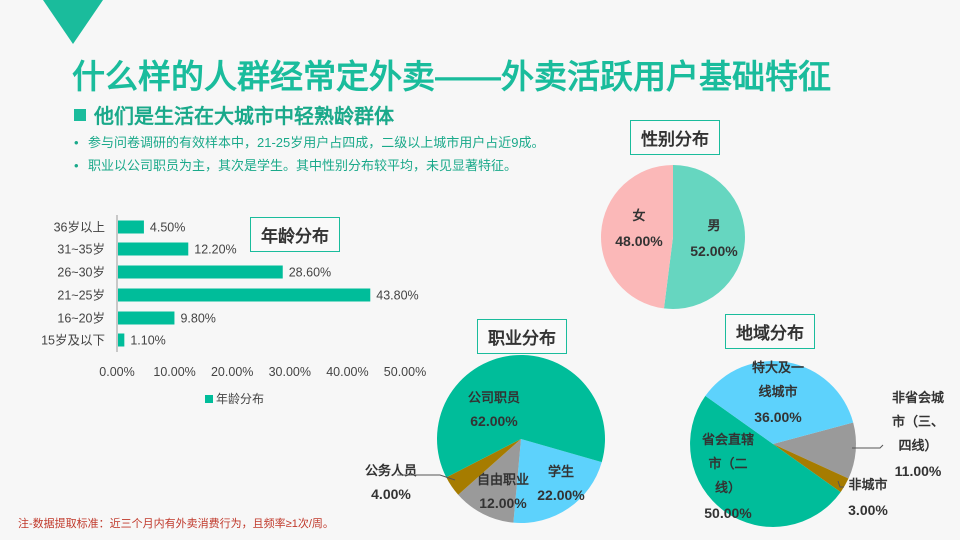  What do you see at coordinates (397, 296) in the screenshot?
I see `age-value-label: 43.80%` at bounding box center [397, 296].